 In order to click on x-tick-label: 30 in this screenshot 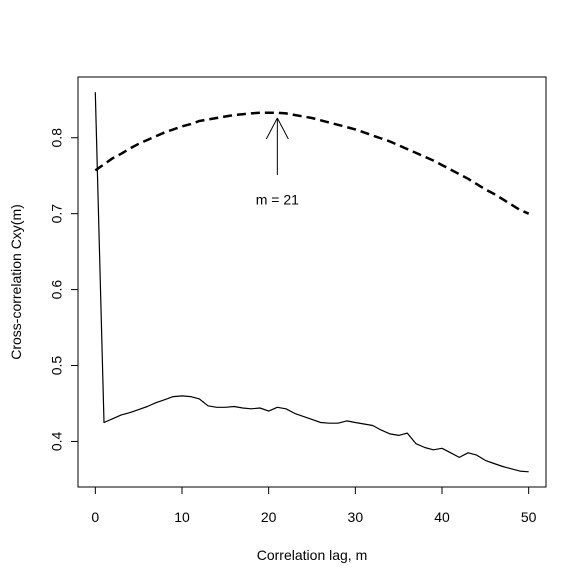, I will do `click(356, 517)`.